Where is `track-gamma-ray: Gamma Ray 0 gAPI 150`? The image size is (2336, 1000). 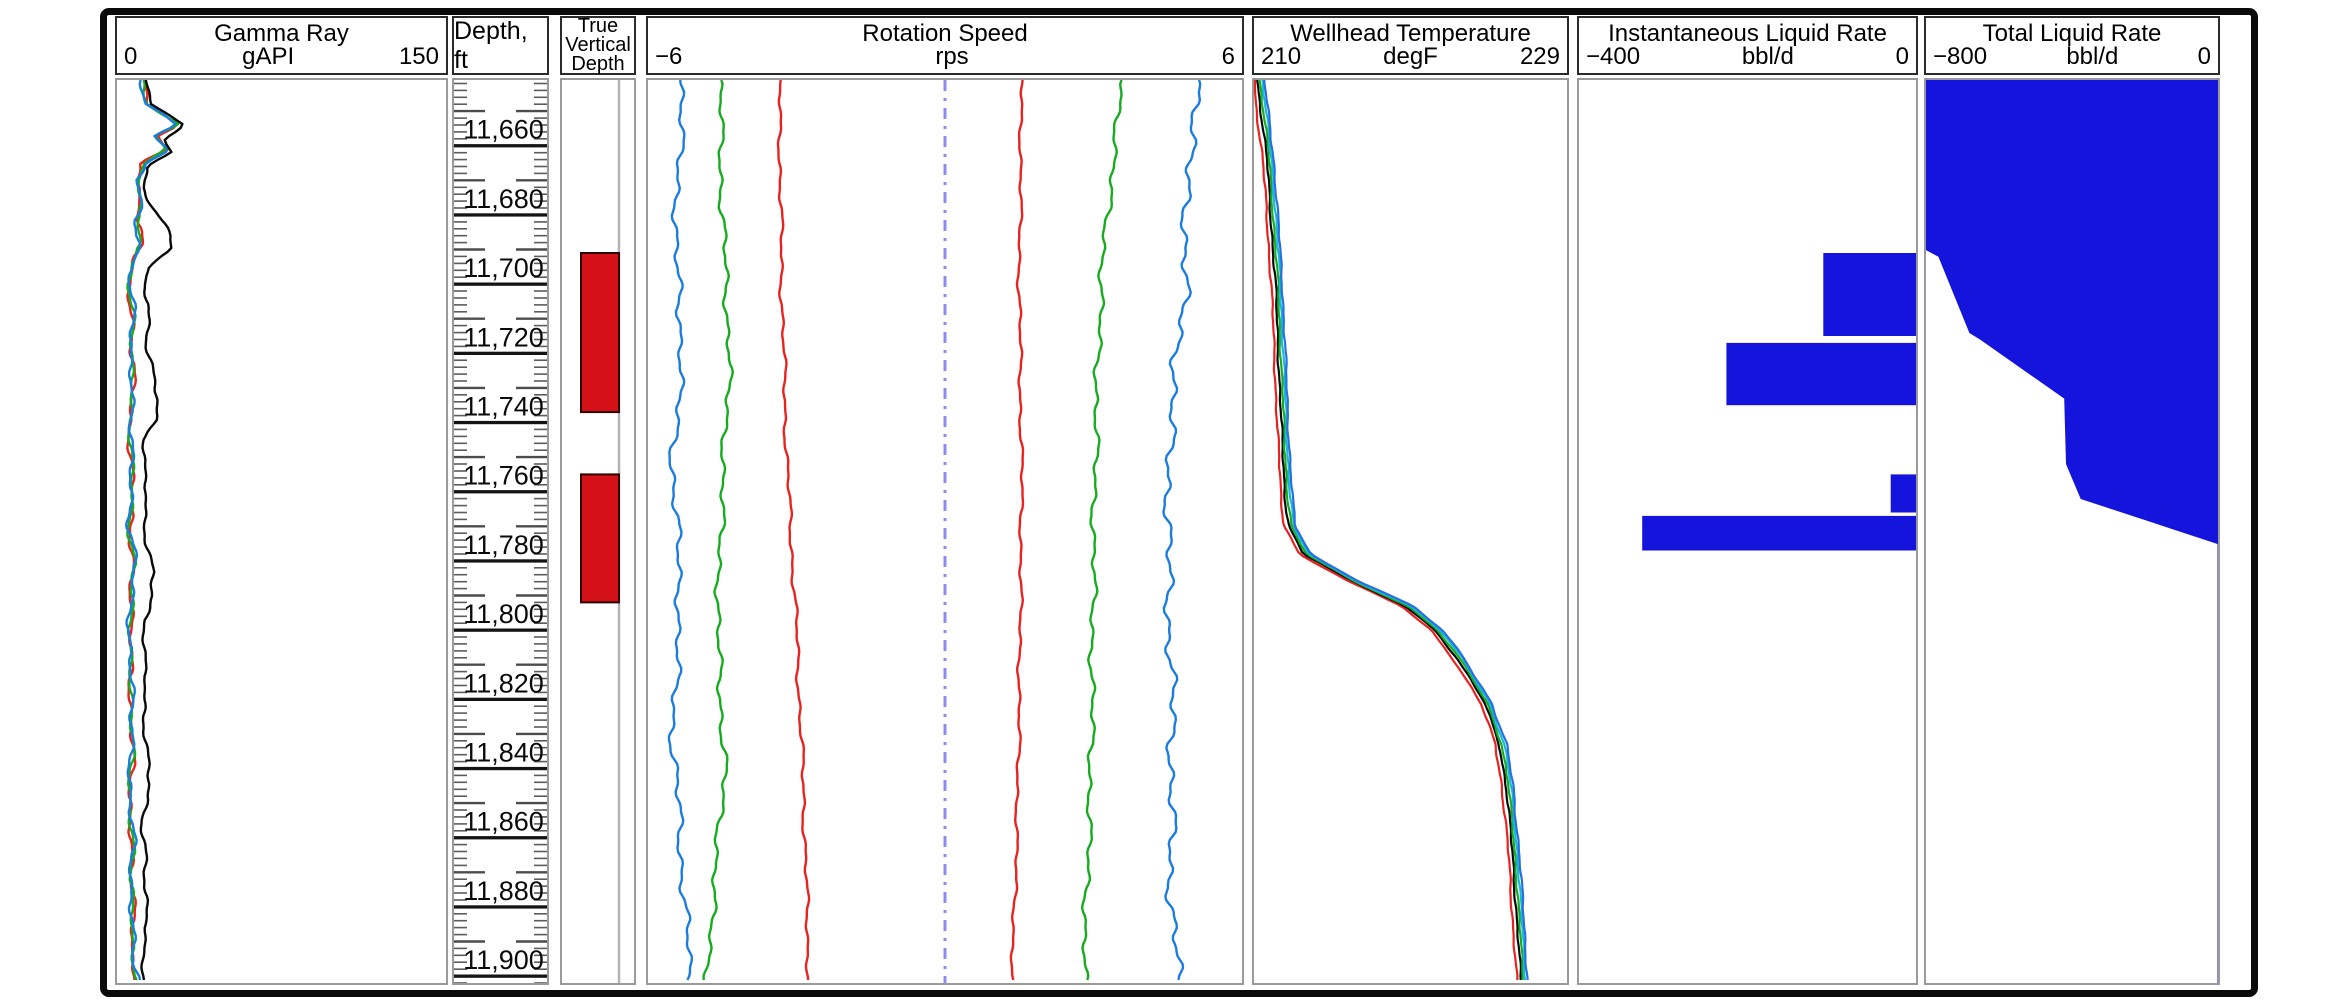
track-gamma-ray: Gamma Ray 0 gAPI 150 is located at coordinates (281, 500).